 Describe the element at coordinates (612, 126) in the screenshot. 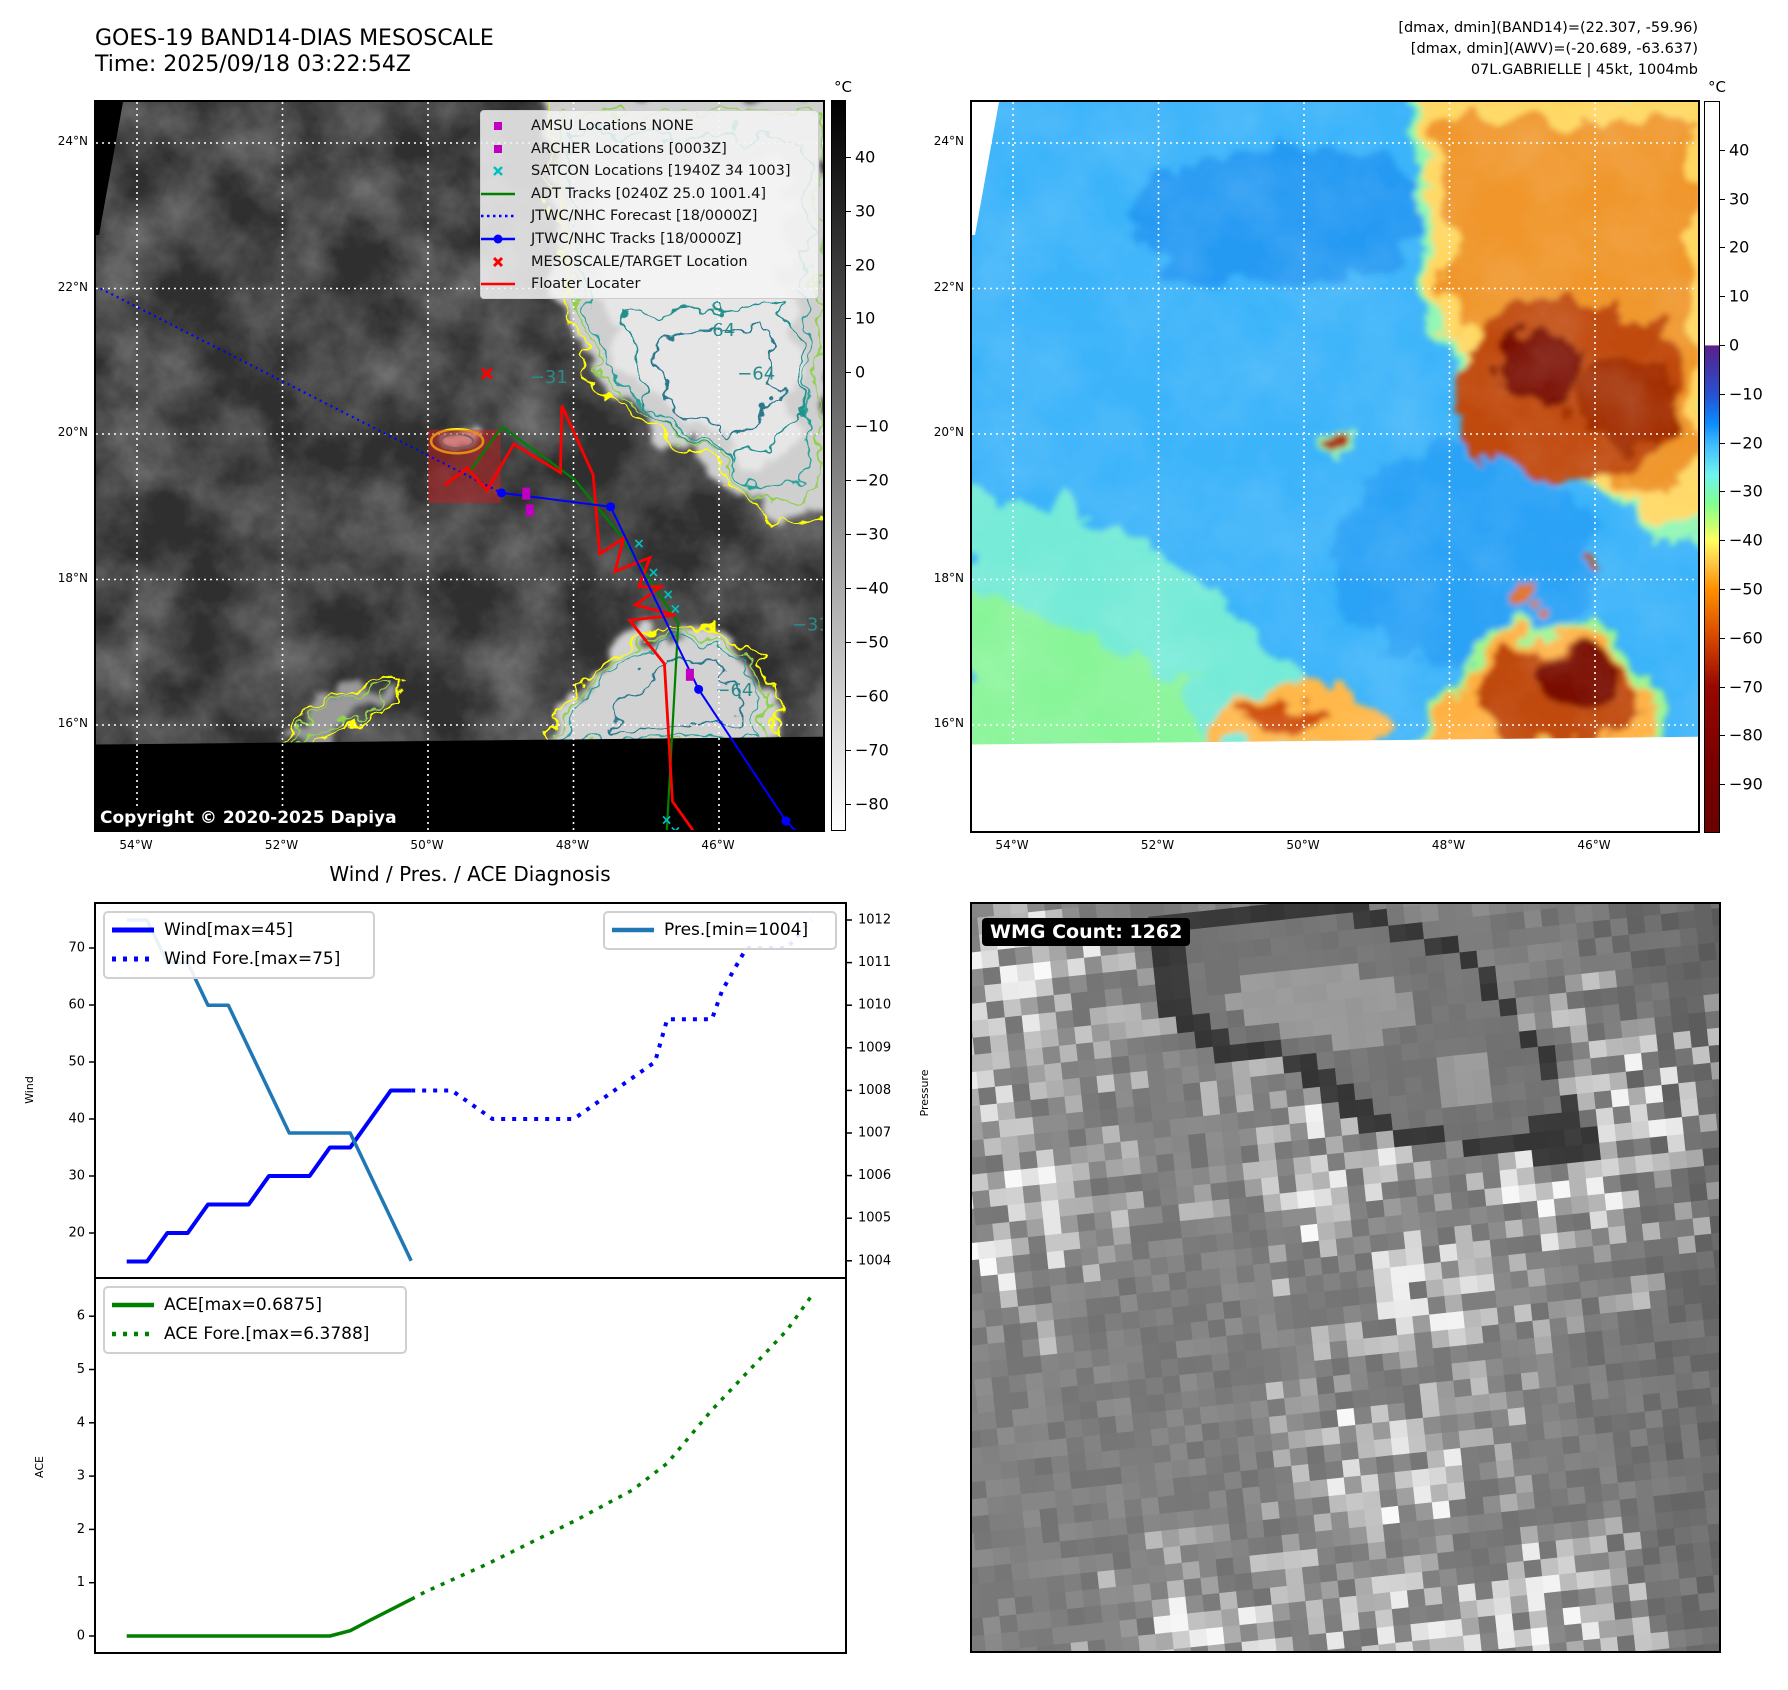

I see `legend-label: AMSU Locations NONE` at that location.